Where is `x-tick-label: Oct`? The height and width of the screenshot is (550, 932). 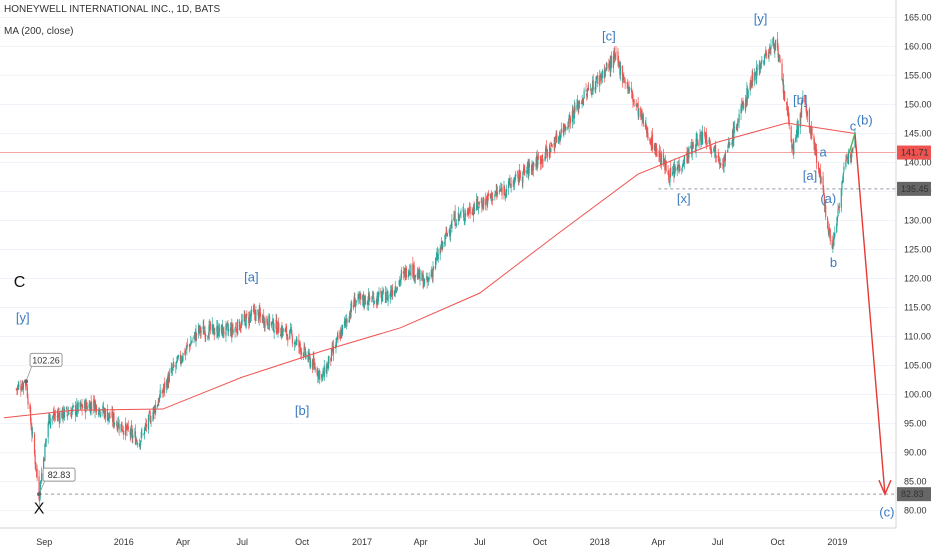 x-tick-label: Oct is located at coordinates (302, 542).